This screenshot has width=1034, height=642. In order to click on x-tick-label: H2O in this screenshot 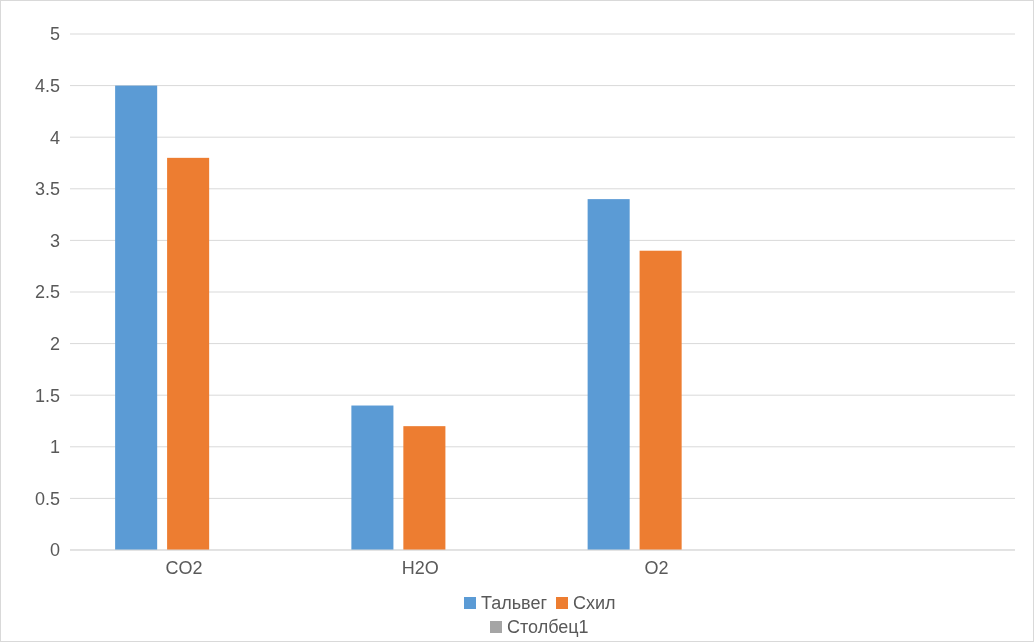, I will do `click(420, 568)`.